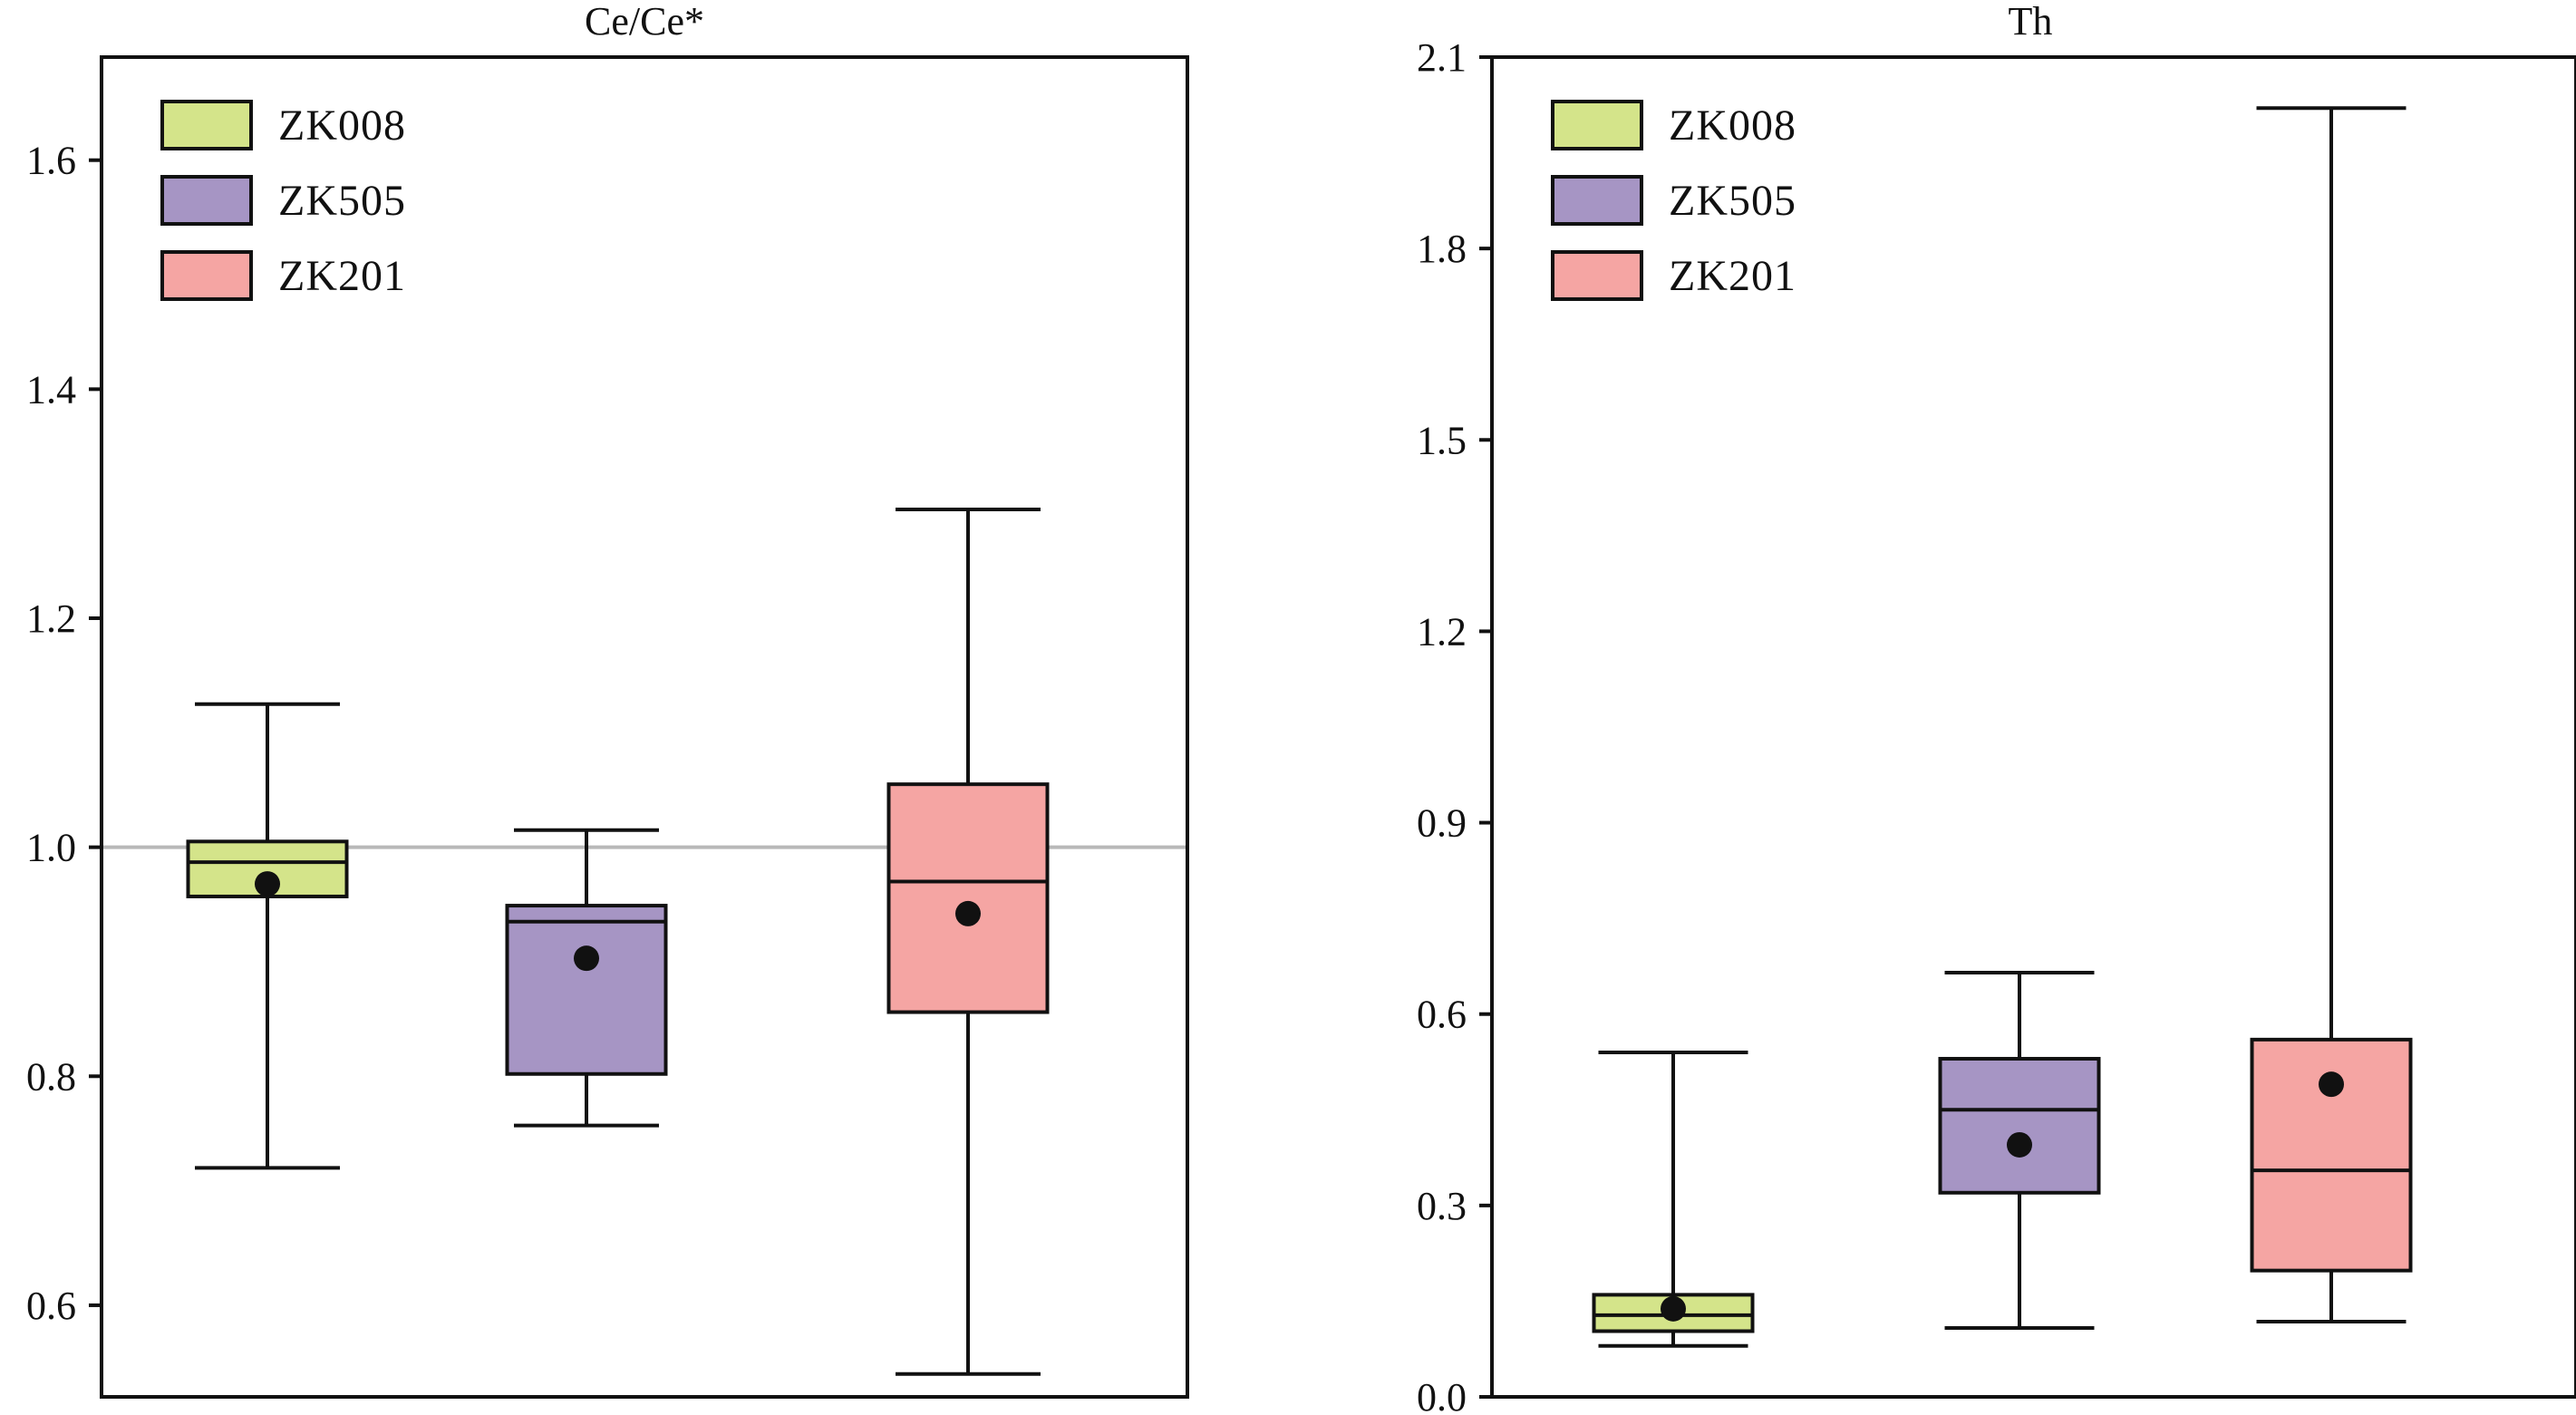 The height and width of the screenshot is (1415, 2576). What do you see at coordinates (2031, 22) in the screenshot?
I see `panel-title: Th` at bounding box center [2031, 22].